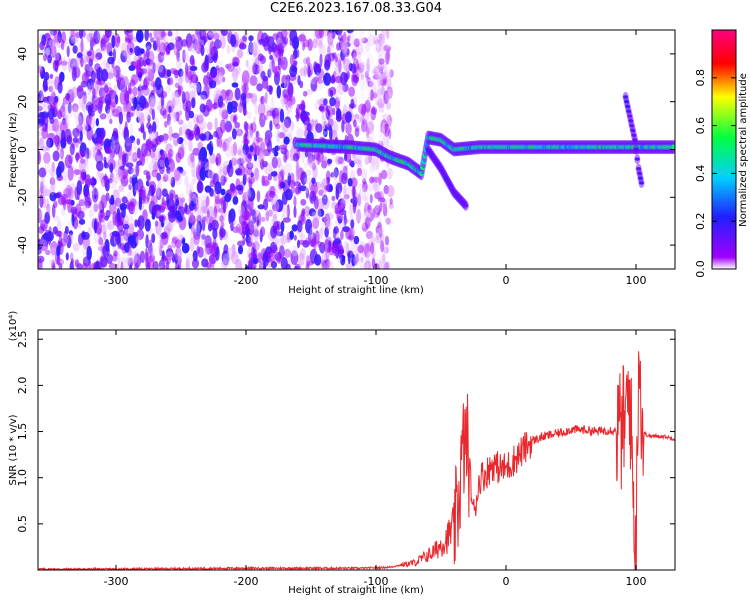 The height and width of the screenshot is (600, 750). What do you see at coordinates (700, 221) in the screenshot?
I see `colorbar-tick-label: 0.2` at bounding box center [700, 221].